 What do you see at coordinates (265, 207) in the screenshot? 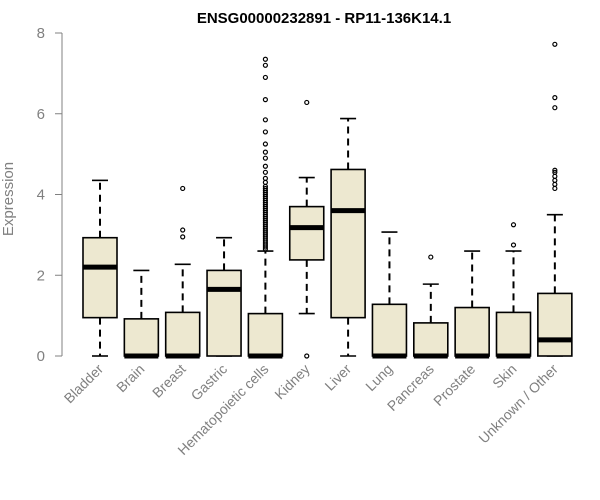
I see `box-hematopoietic-cells` at bounding box center [265, 207].